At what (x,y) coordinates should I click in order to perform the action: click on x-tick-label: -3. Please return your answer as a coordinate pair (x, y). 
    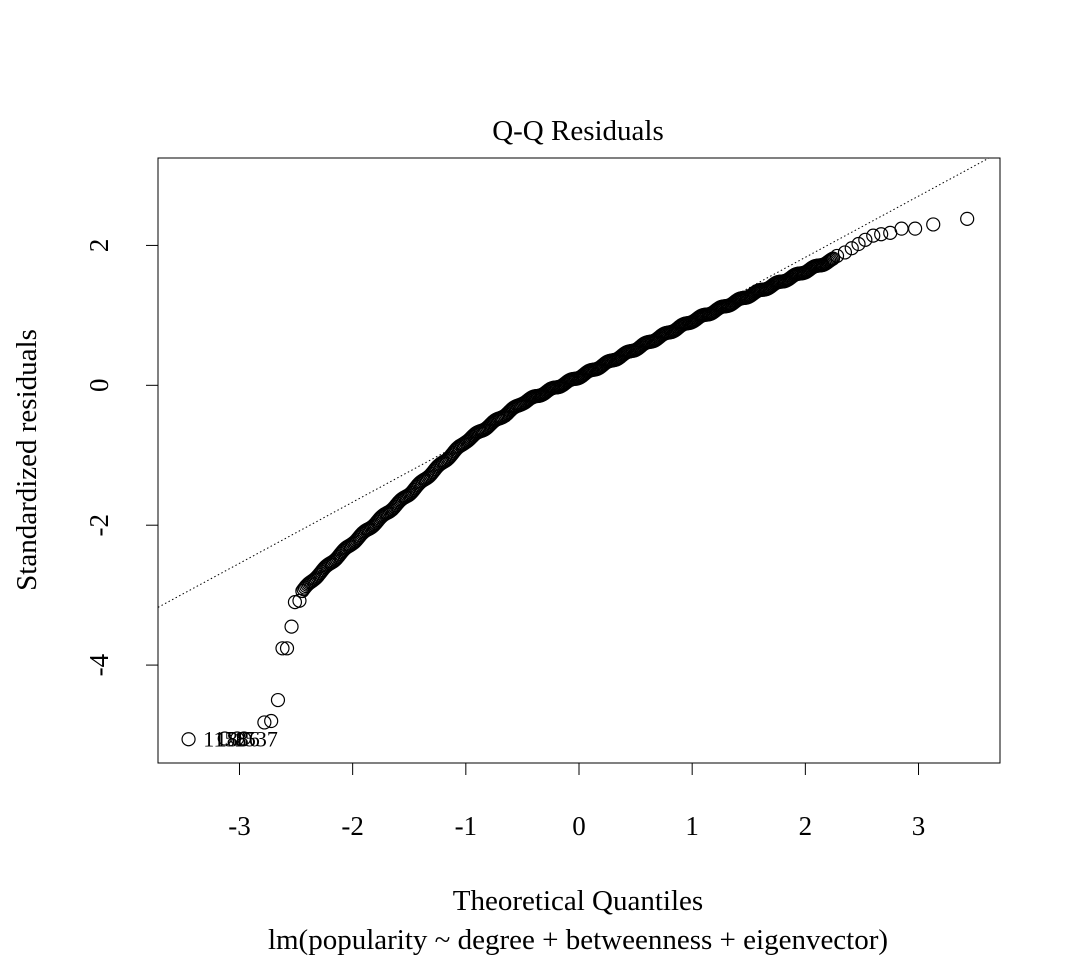
    Looking at the image, I should click on (239, 826).